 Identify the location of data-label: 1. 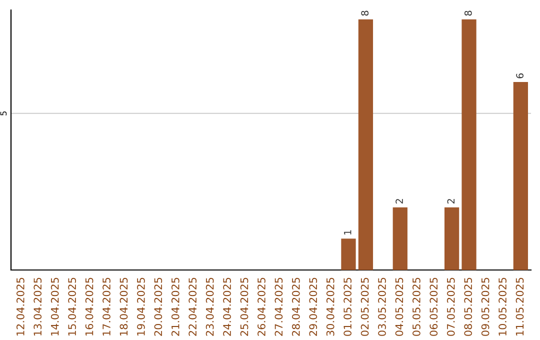
(348, 232).